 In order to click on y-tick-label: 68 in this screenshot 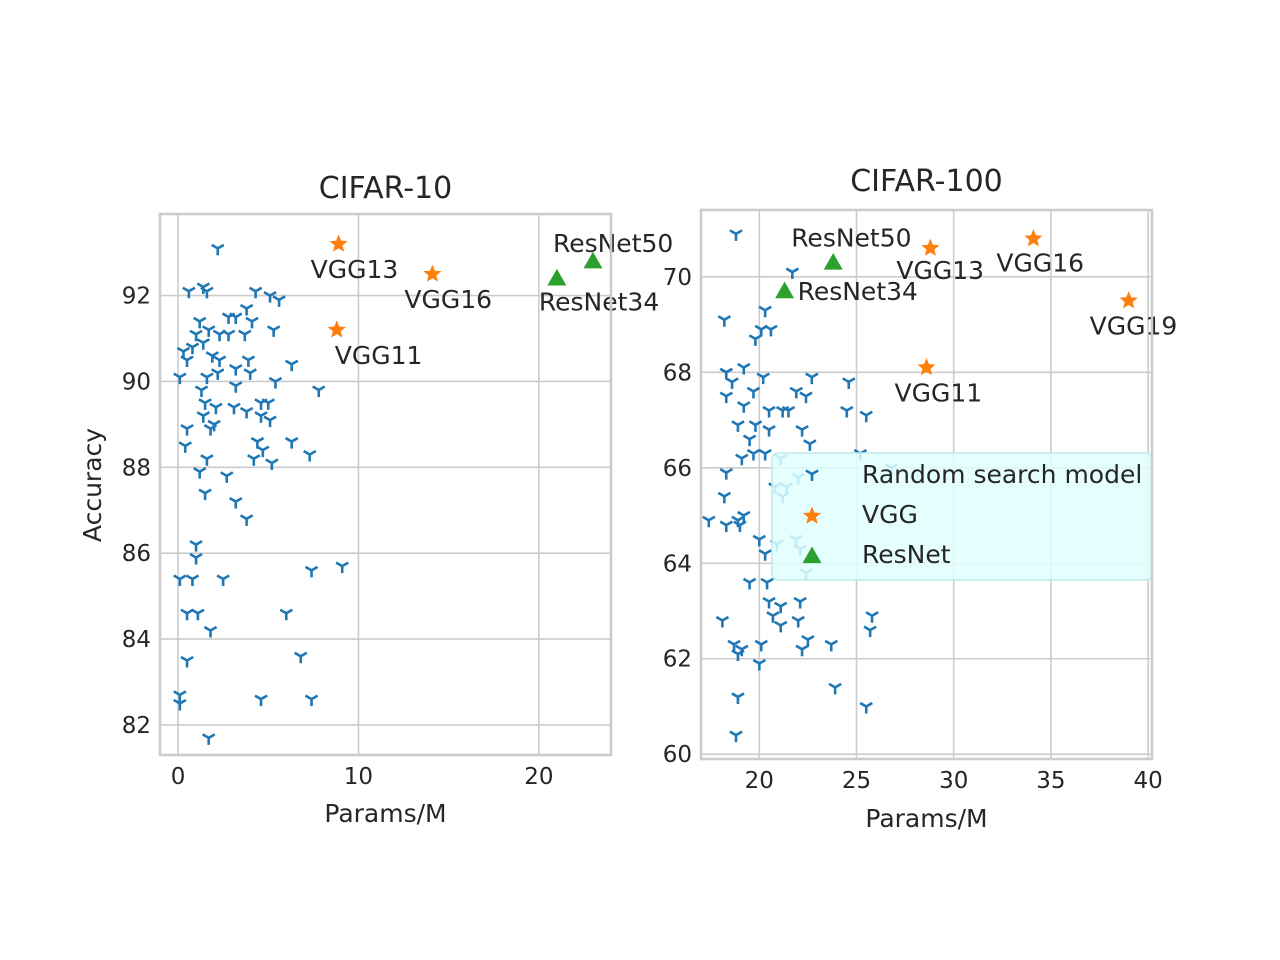, I will do `click(677, 373)`.